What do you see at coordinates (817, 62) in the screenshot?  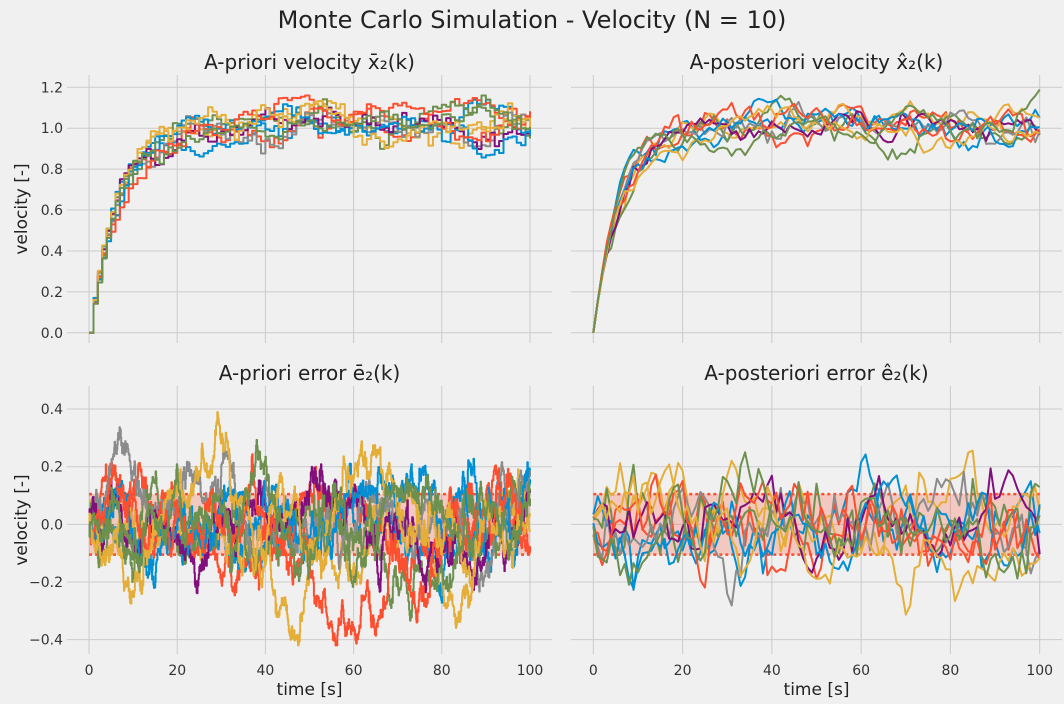 I see `subplot-title: A-posteriori velocity x̂₂(k)` at bounding box center [817, 62].